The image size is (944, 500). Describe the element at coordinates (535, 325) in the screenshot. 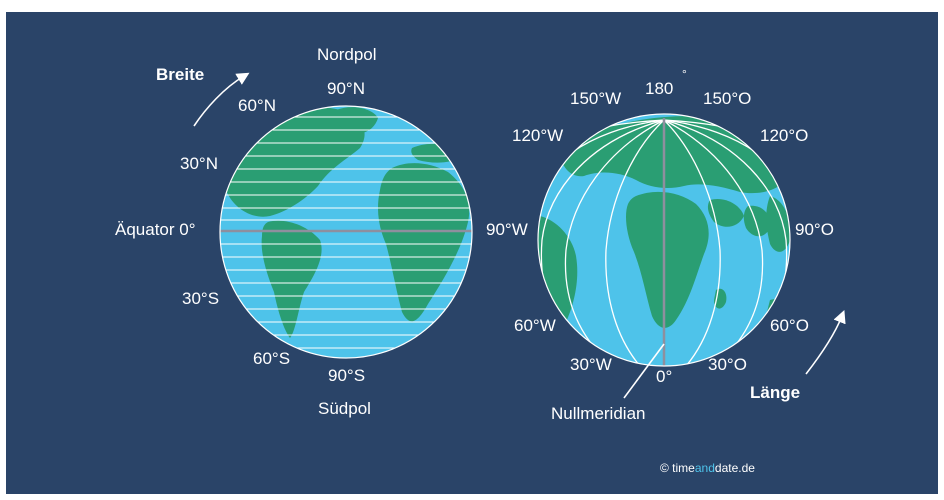

I see `lon-60w-label: 60°W` at that location.